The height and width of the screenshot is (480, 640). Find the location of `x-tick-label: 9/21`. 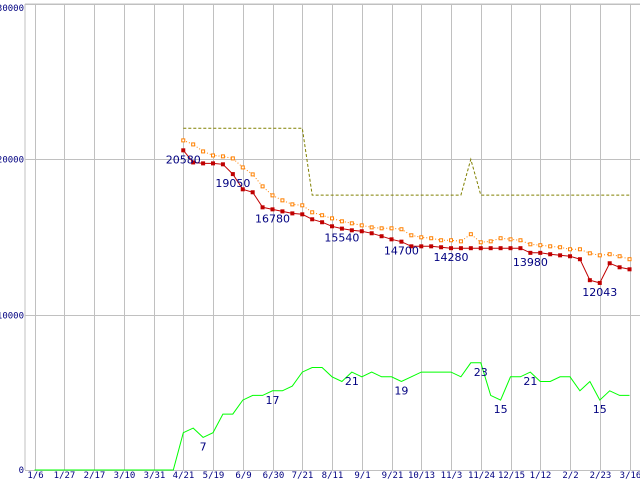

x-tick-label: 9/21 is located at coordinates (393, 475).